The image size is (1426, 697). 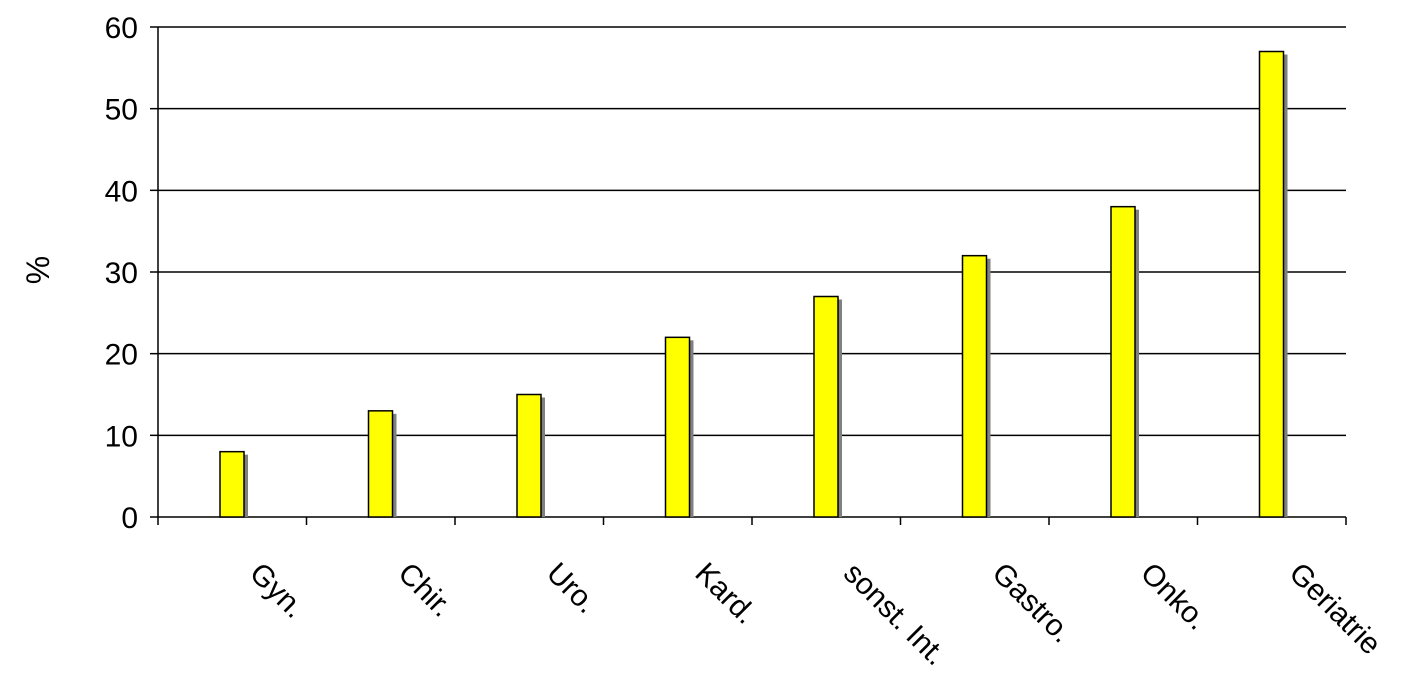 I want to click on x-tick-label: Chir., so click(x=425, y=590).